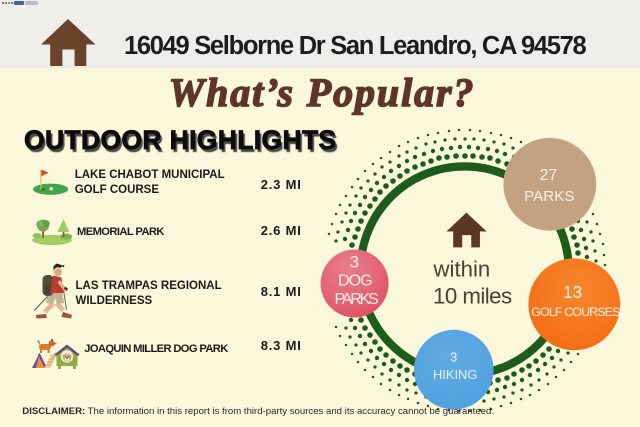  I want to click on svg-text: 10 miles, so click(472, 295).